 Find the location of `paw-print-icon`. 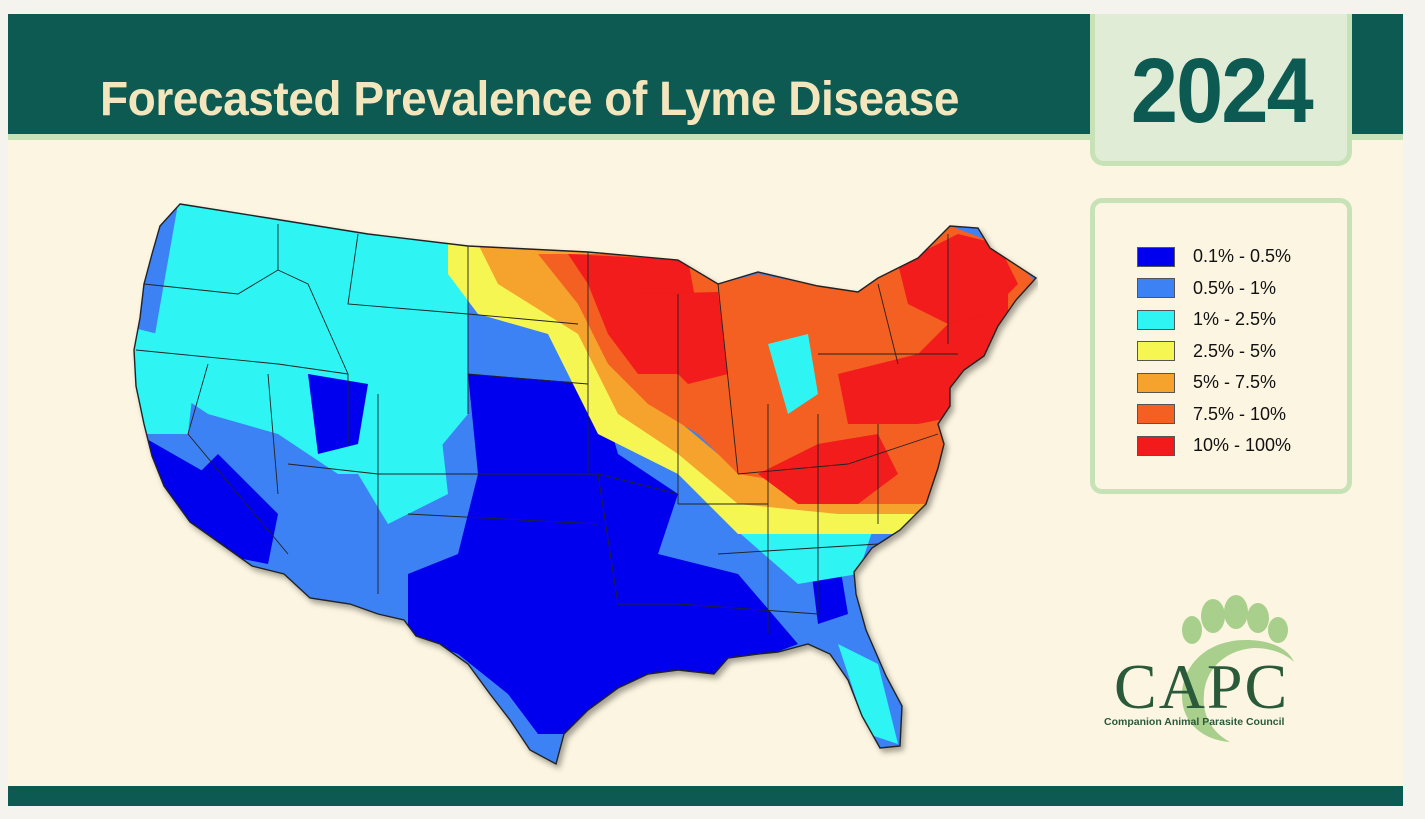

paw-print-icon is located at coordinates (1238, 668).